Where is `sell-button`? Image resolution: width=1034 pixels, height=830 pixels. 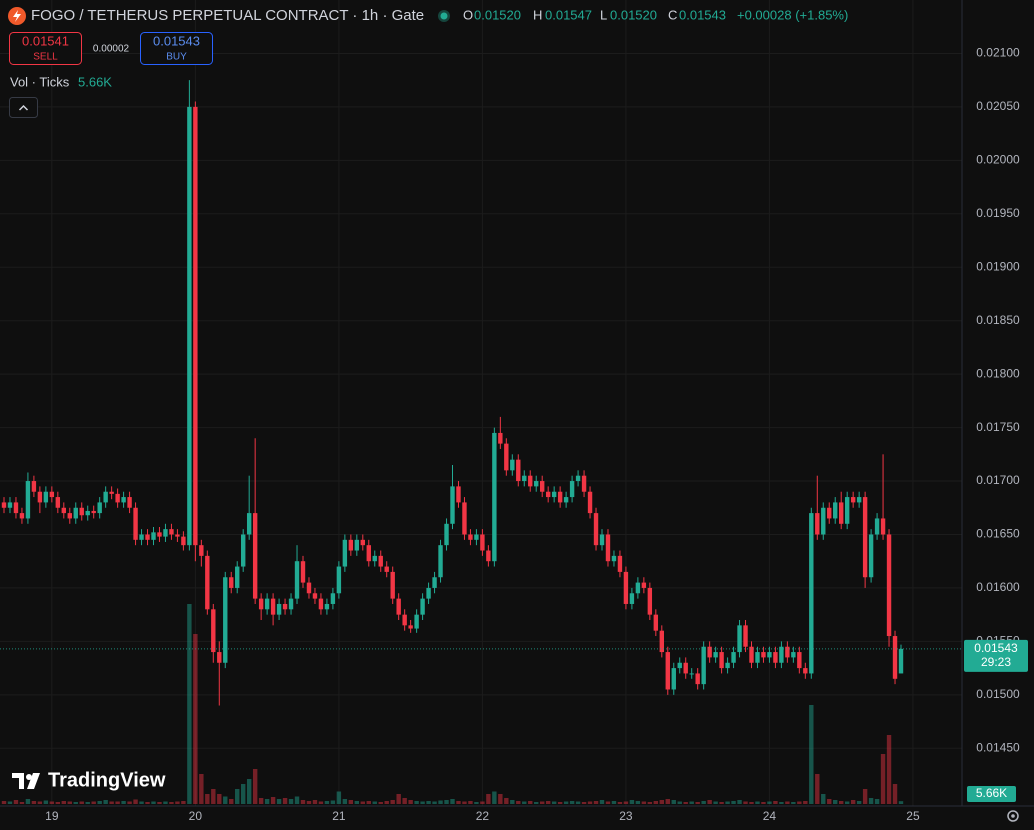
sell-button is located at coordinates (45, 48).